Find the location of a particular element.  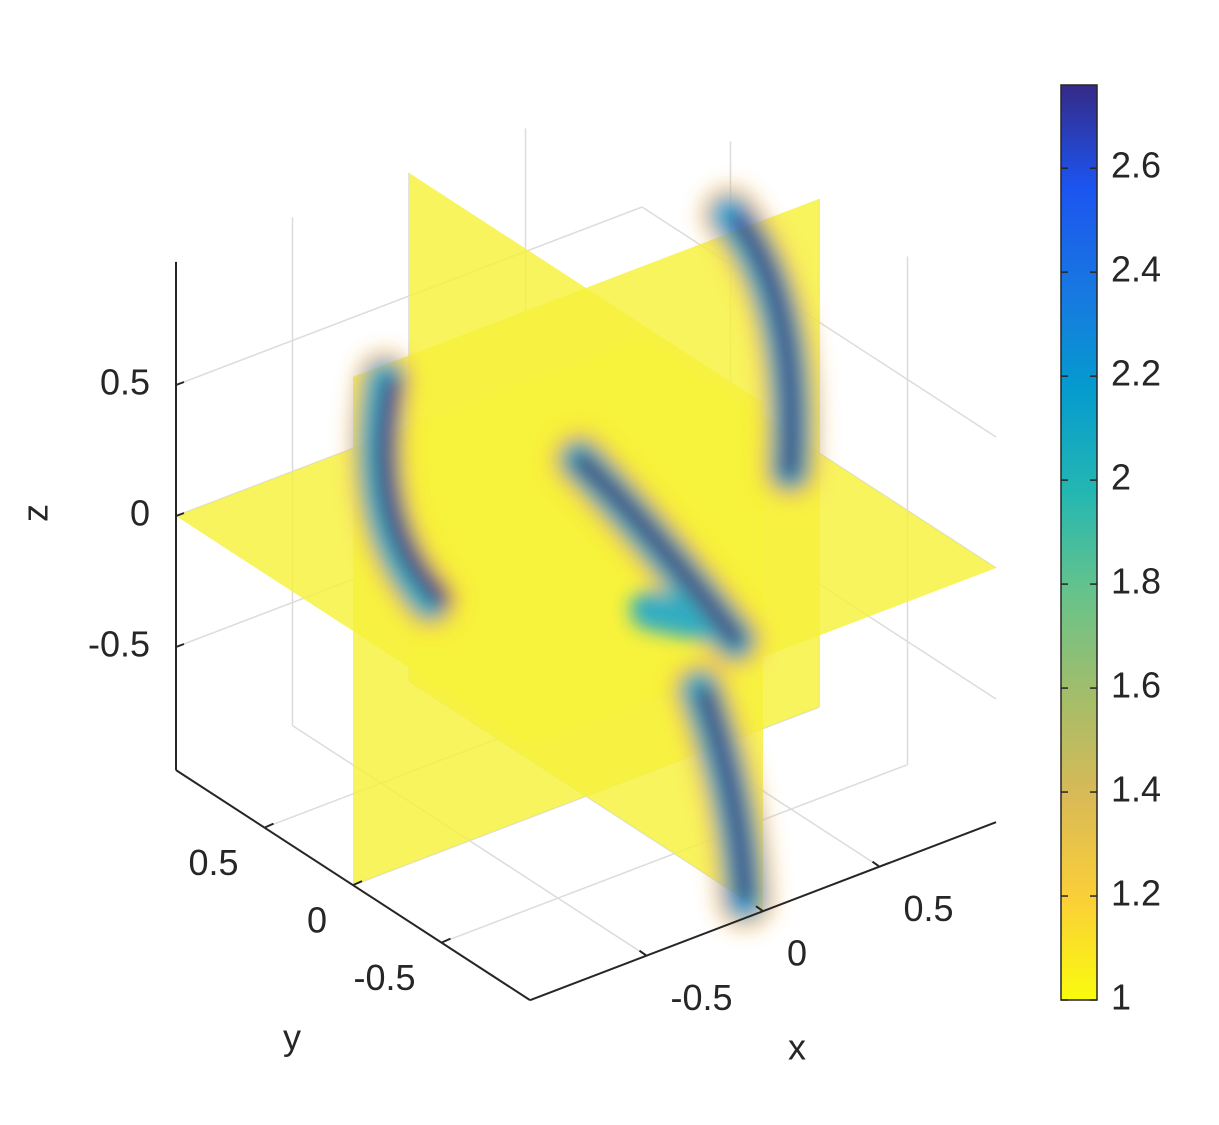

colorbar-tick-label: 2 is located at coordinates (1121, 477).